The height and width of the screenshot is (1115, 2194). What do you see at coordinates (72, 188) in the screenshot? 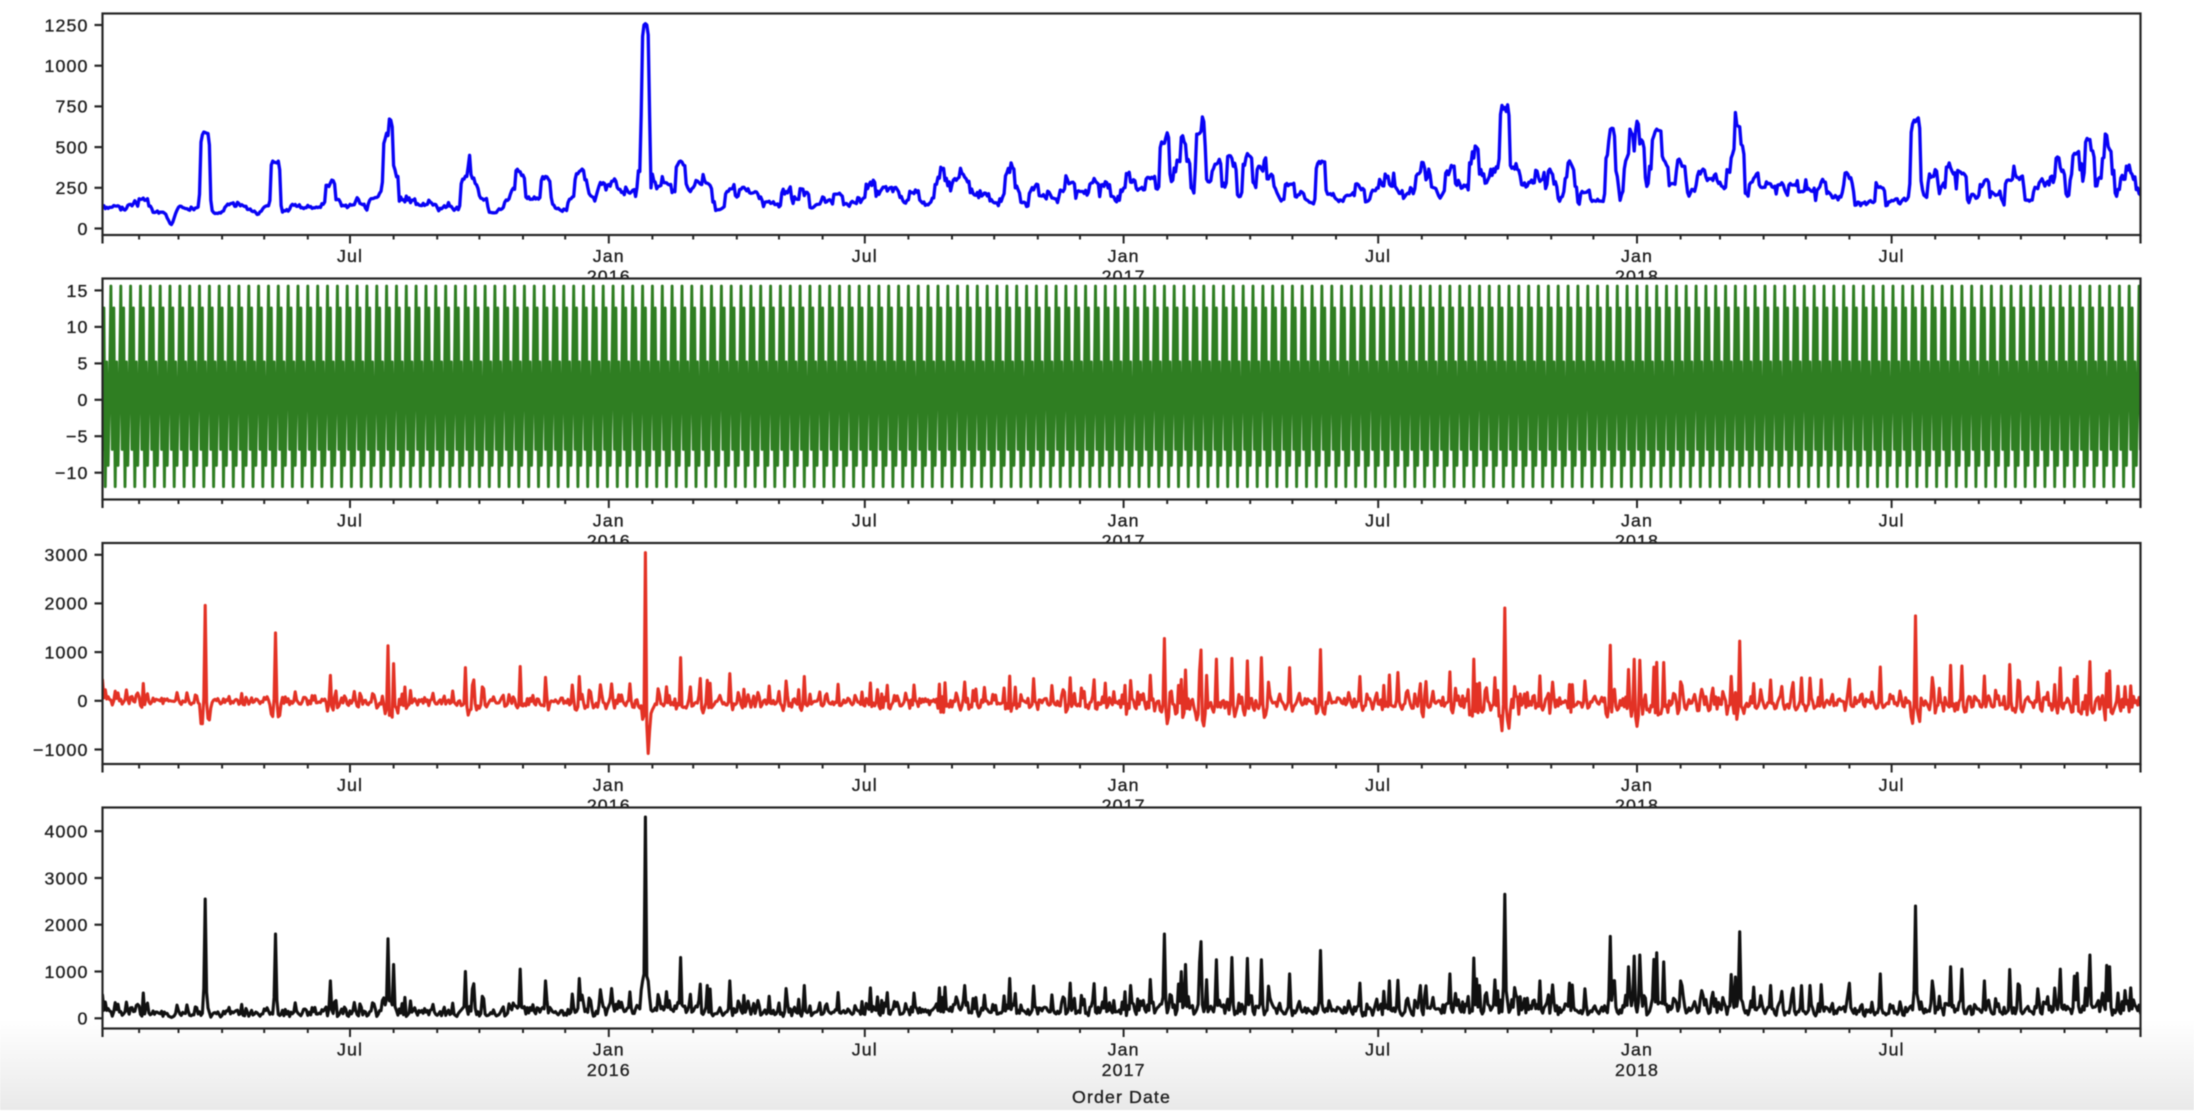
I see `svg-text: 250` at bounding box center [72, 188].